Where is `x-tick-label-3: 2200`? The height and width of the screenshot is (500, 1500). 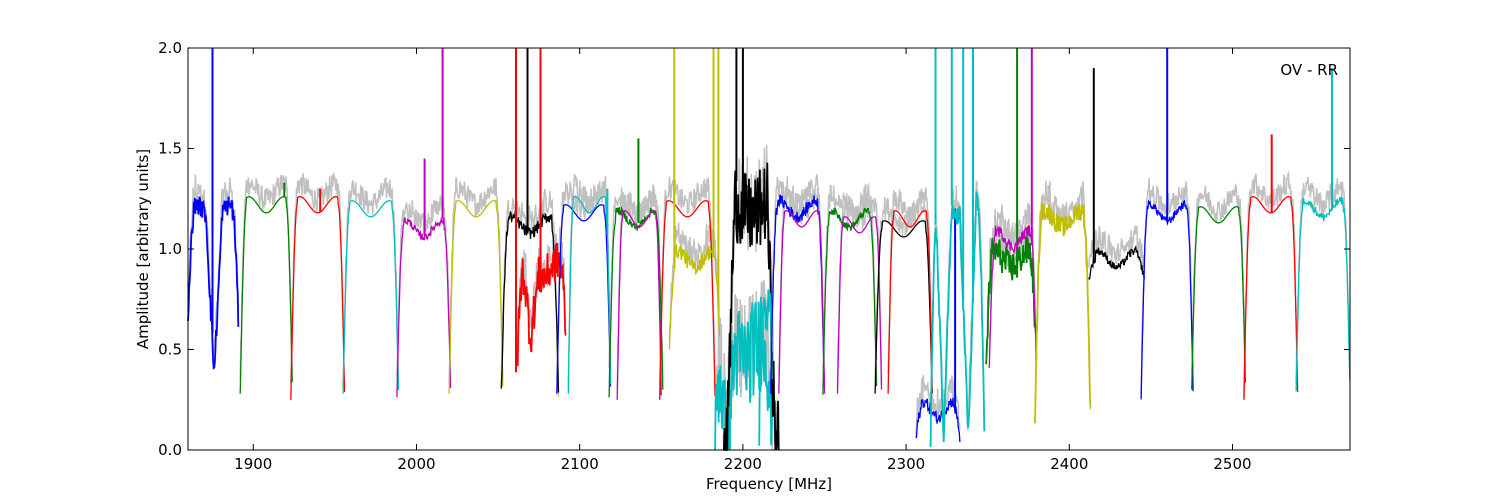 x-tick-label-3: 2200 is located at coordinates (743, 464).